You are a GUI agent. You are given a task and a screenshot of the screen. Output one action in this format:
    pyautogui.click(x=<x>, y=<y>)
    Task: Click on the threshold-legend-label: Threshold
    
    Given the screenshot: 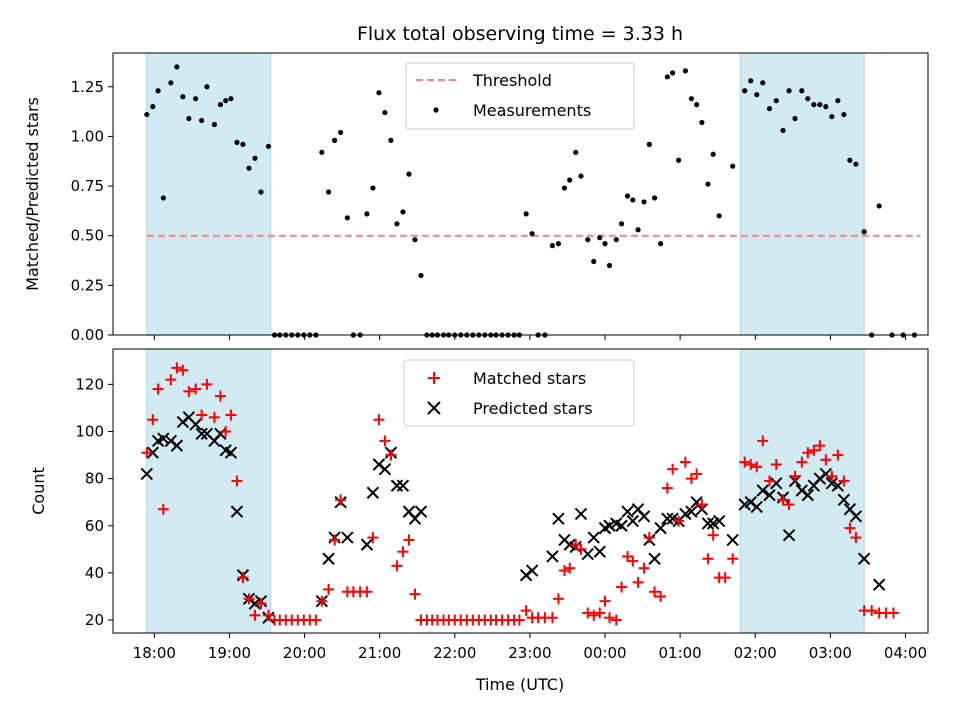 What is the action you would take?
    pyautogui.click(x=512, y=80)
    